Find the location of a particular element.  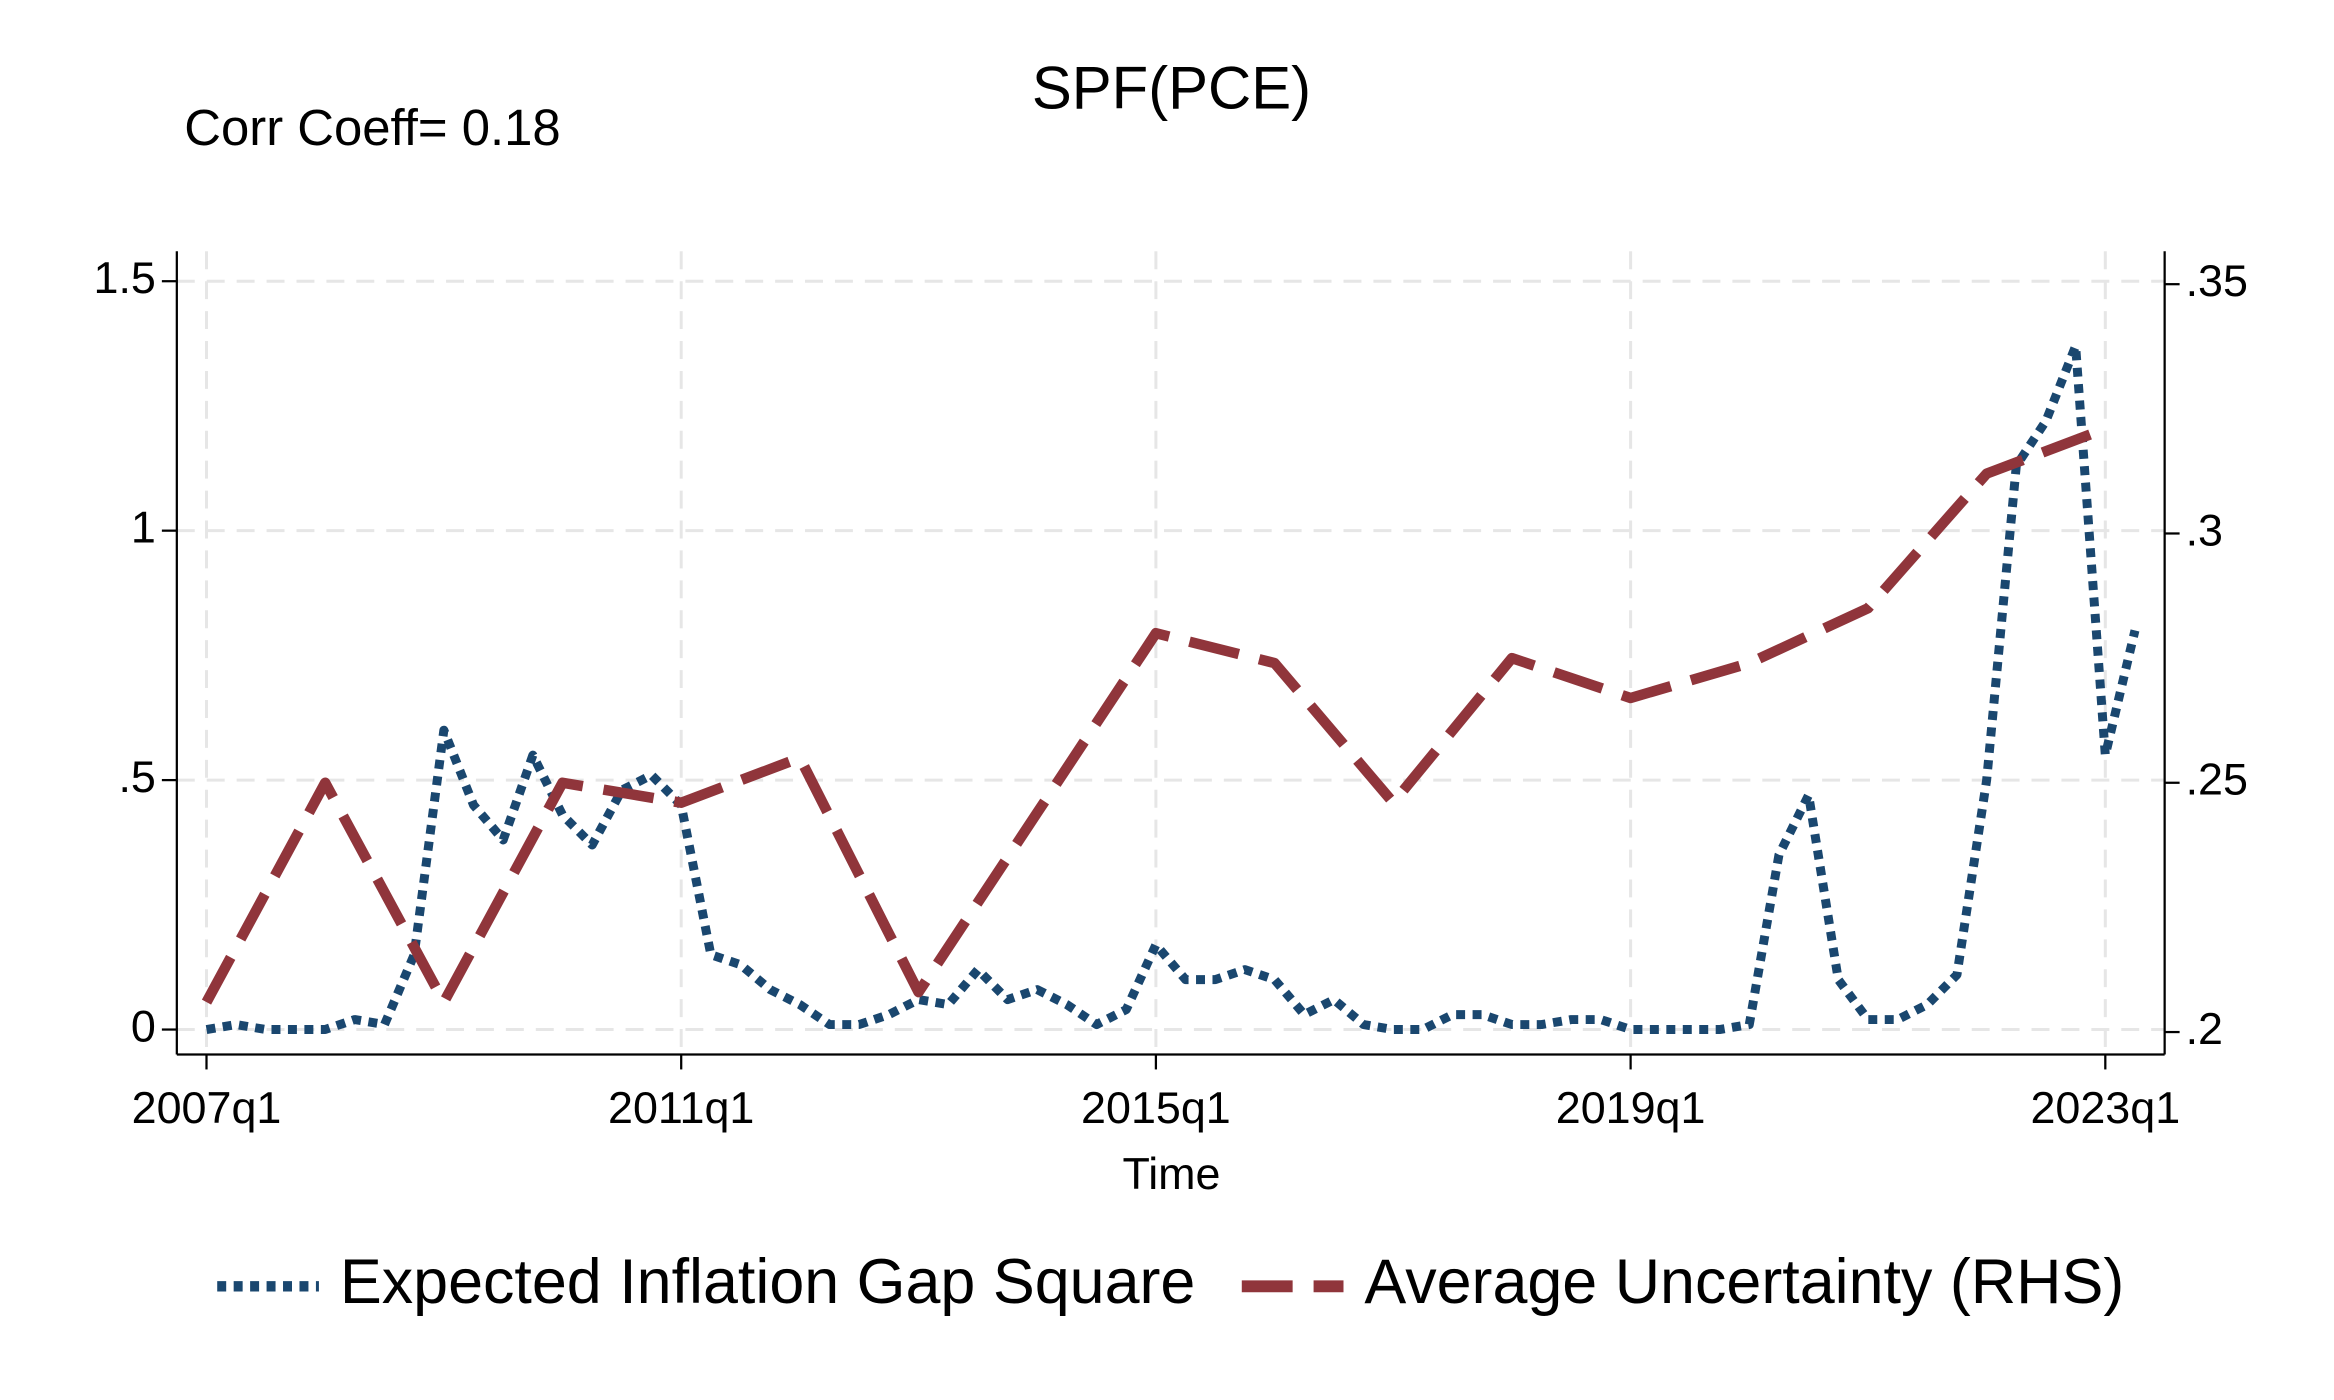

x-tick-label: 2007q1 is located at coordinates (207, 1107).